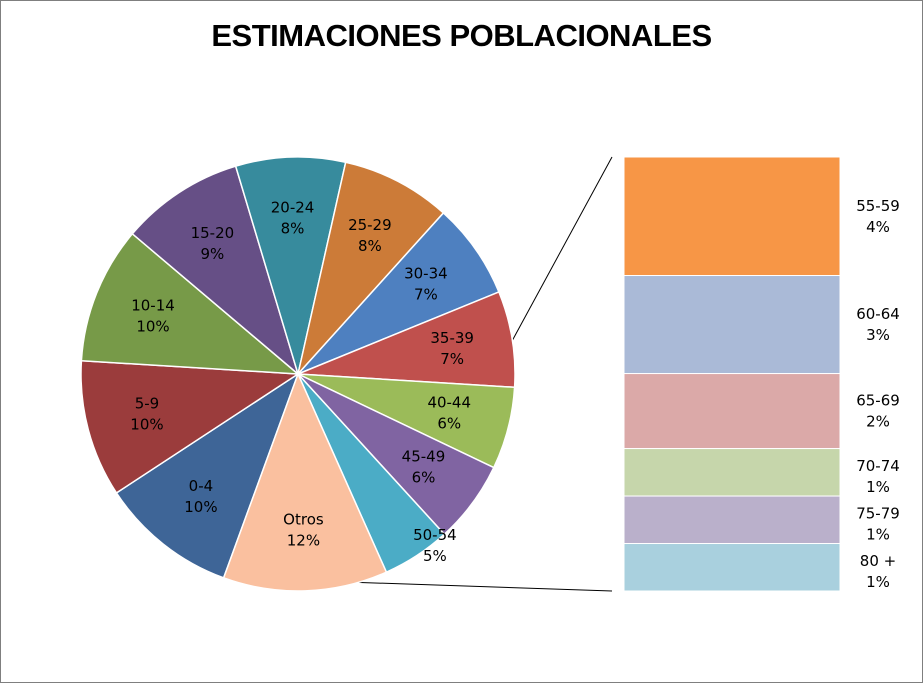 The height and width of the screenshot is (683, 923). Describe the element at coordinates (200, 496) in the screenshot. I see `pie-label-0-4: 0-4 10%` at that location.